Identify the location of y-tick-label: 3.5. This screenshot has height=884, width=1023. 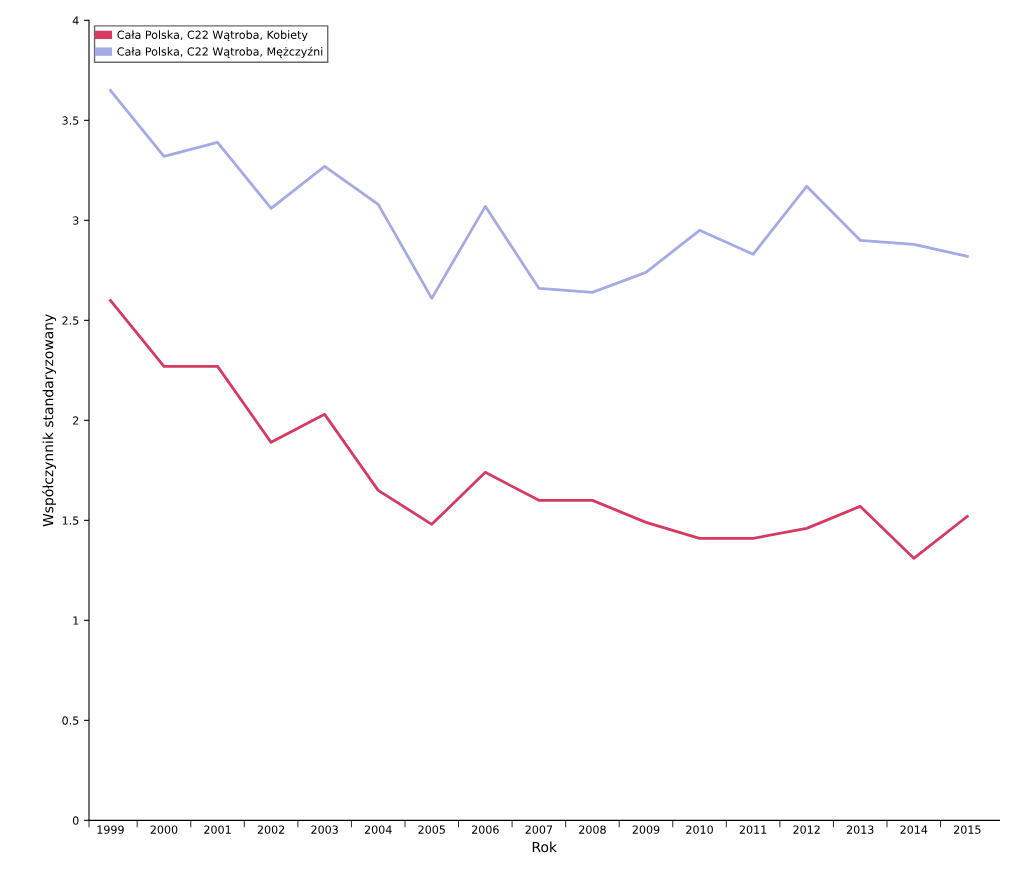
(70, 120).